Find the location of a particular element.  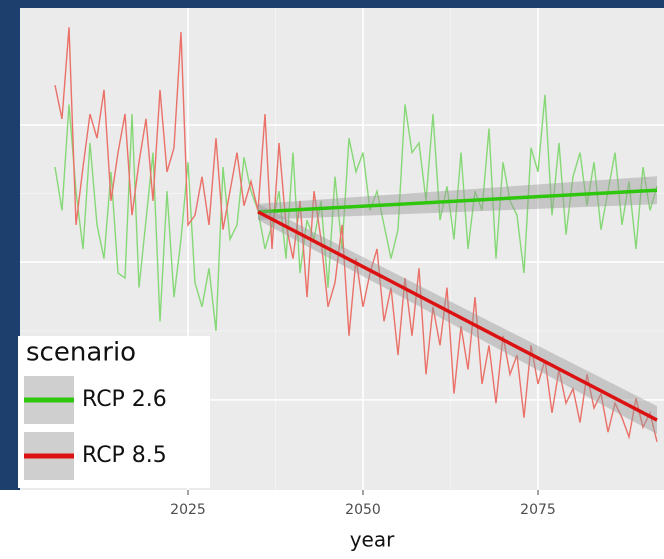

x-axis-title: year is located at coordinates (372, 540).